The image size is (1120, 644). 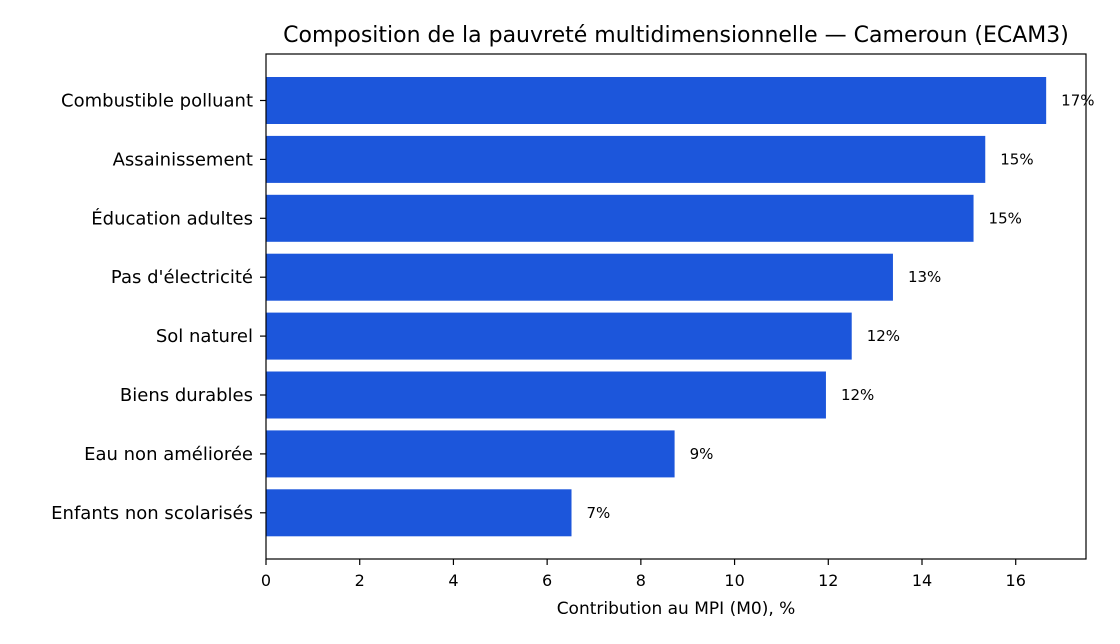 What do you see at coordinates (157, 101) in the screenshot?
I see `y-tick-label: Combustible polluant` at bounding box center [157, 101].